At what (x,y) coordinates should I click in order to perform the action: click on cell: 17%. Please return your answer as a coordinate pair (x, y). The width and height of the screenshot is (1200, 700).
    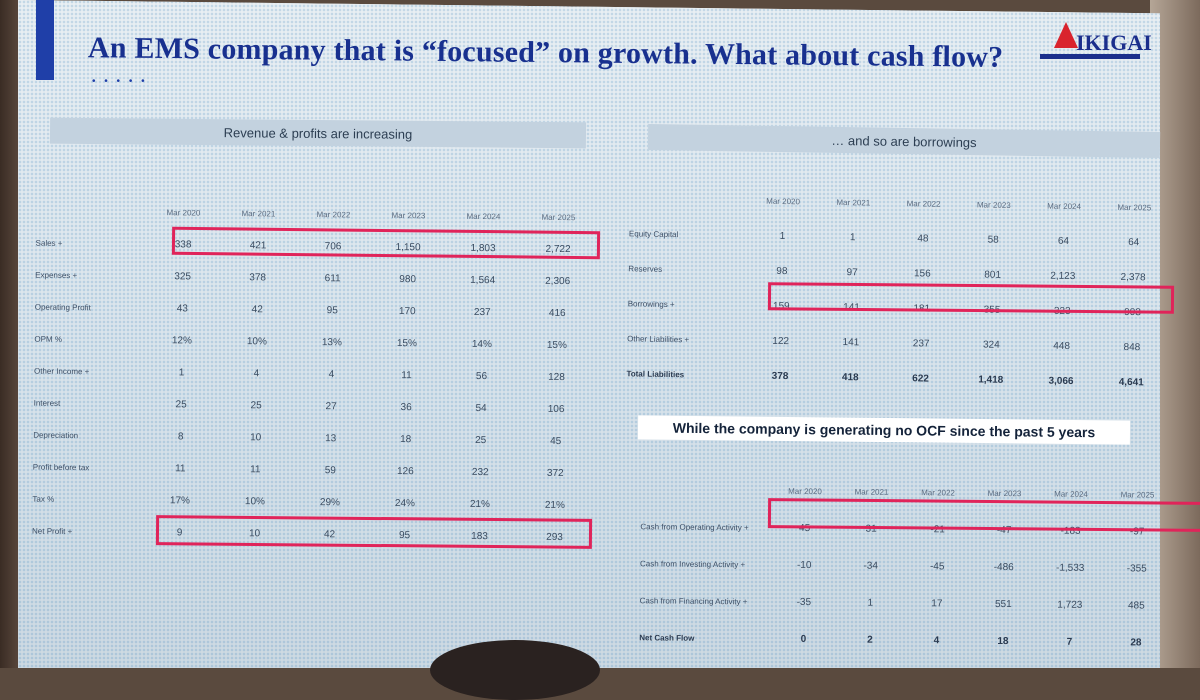
    Looking at the image, I should click on (180, 500).